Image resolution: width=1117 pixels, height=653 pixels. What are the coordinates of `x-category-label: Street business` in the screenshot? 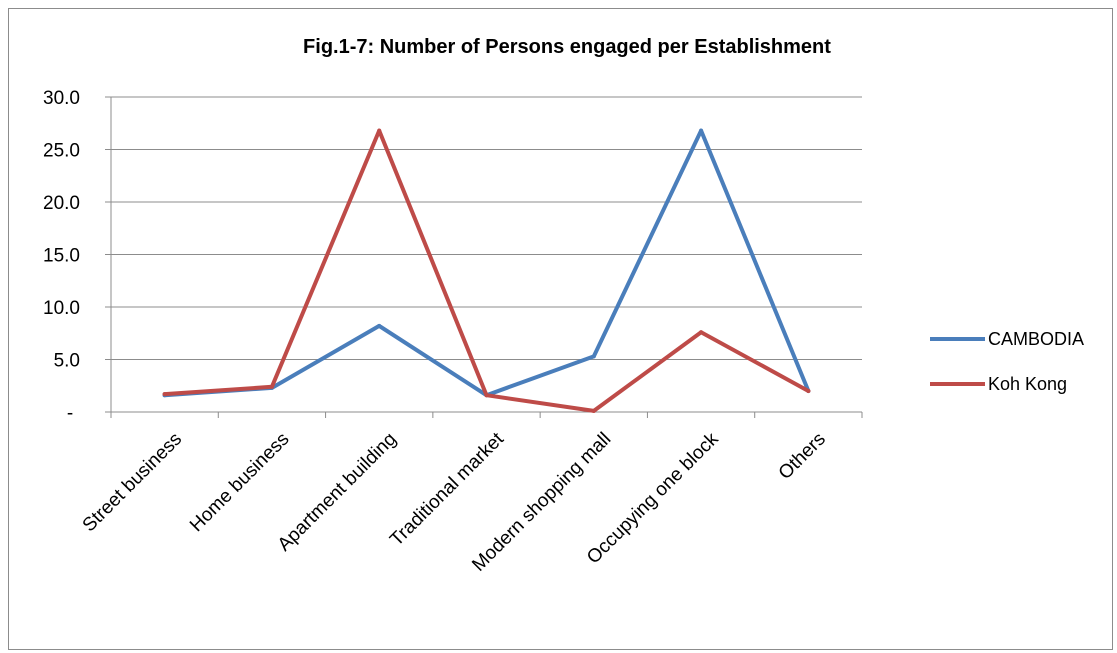 It's located at (132, 482).